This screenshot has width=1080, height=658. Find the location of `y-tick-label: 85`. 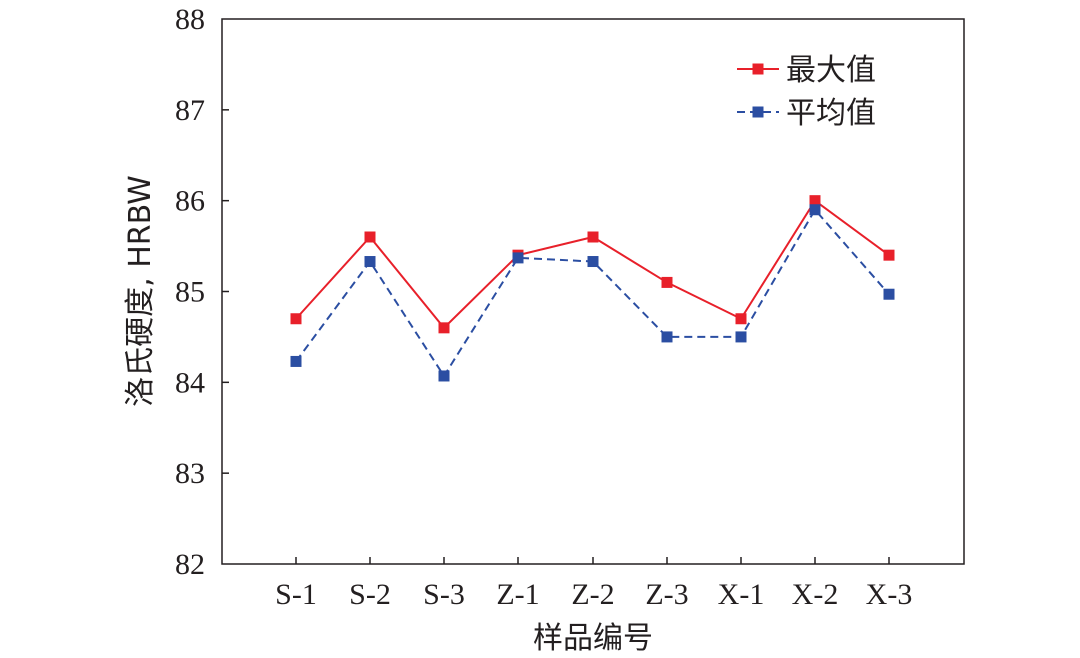

y-tick-label: 85 is located at coordinates (190, 292).